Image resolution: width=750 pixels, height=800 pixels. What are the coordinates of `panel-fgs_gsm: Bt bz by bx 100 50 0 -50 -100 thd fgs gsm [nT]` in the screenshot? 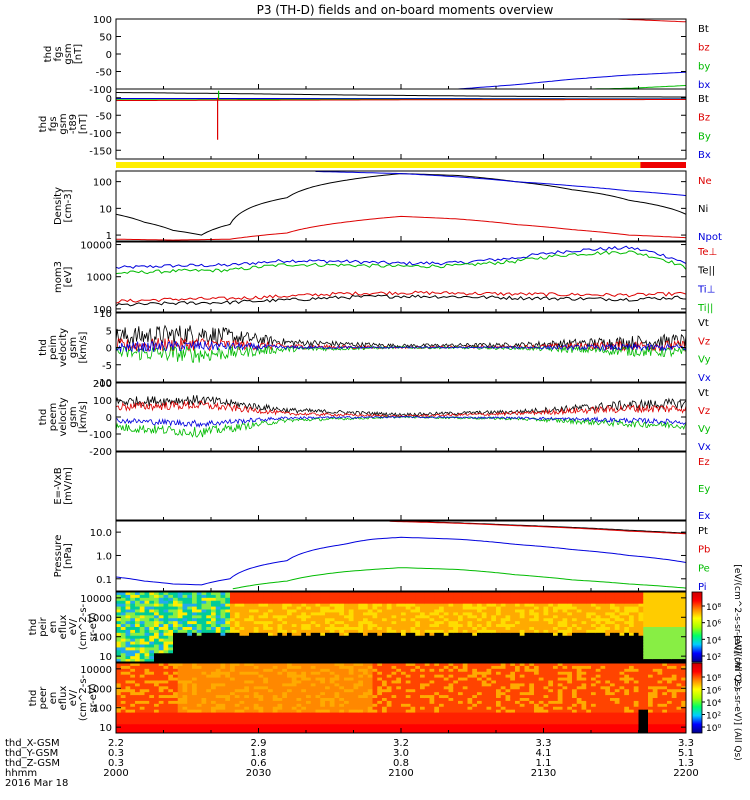 It's located at (376, 55).